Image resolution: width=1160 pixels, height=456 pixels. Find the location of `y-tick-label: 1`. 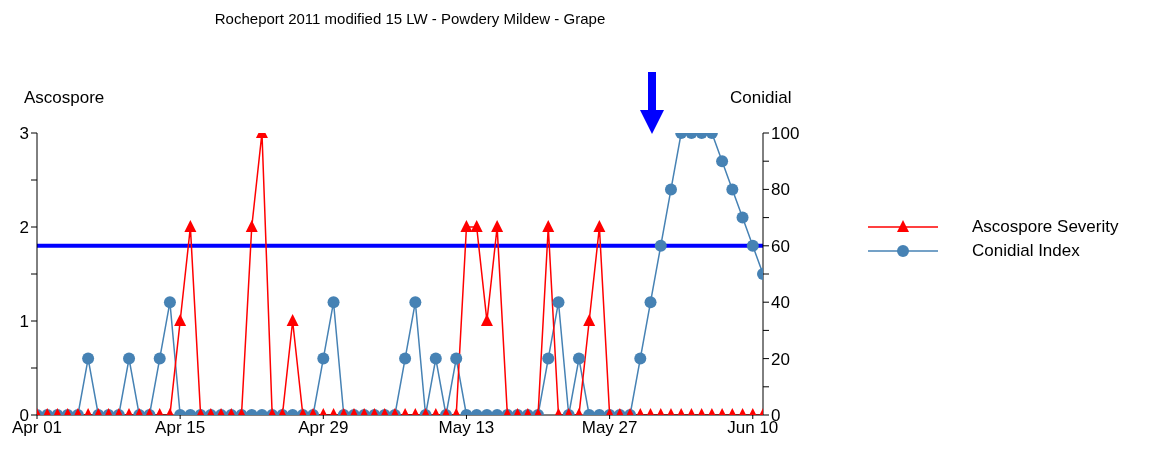

y-tick-label: 1 is located at coordinates (24, 322).